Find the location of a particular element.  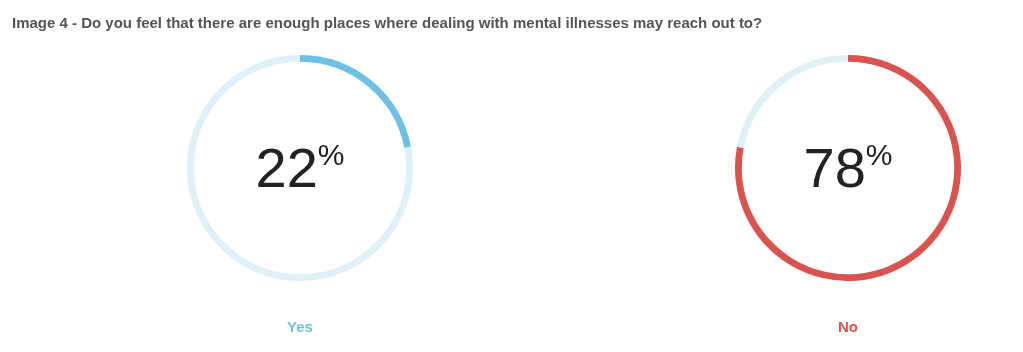

data-label: 78$^{%}$ is located at coordinates (848, 167).